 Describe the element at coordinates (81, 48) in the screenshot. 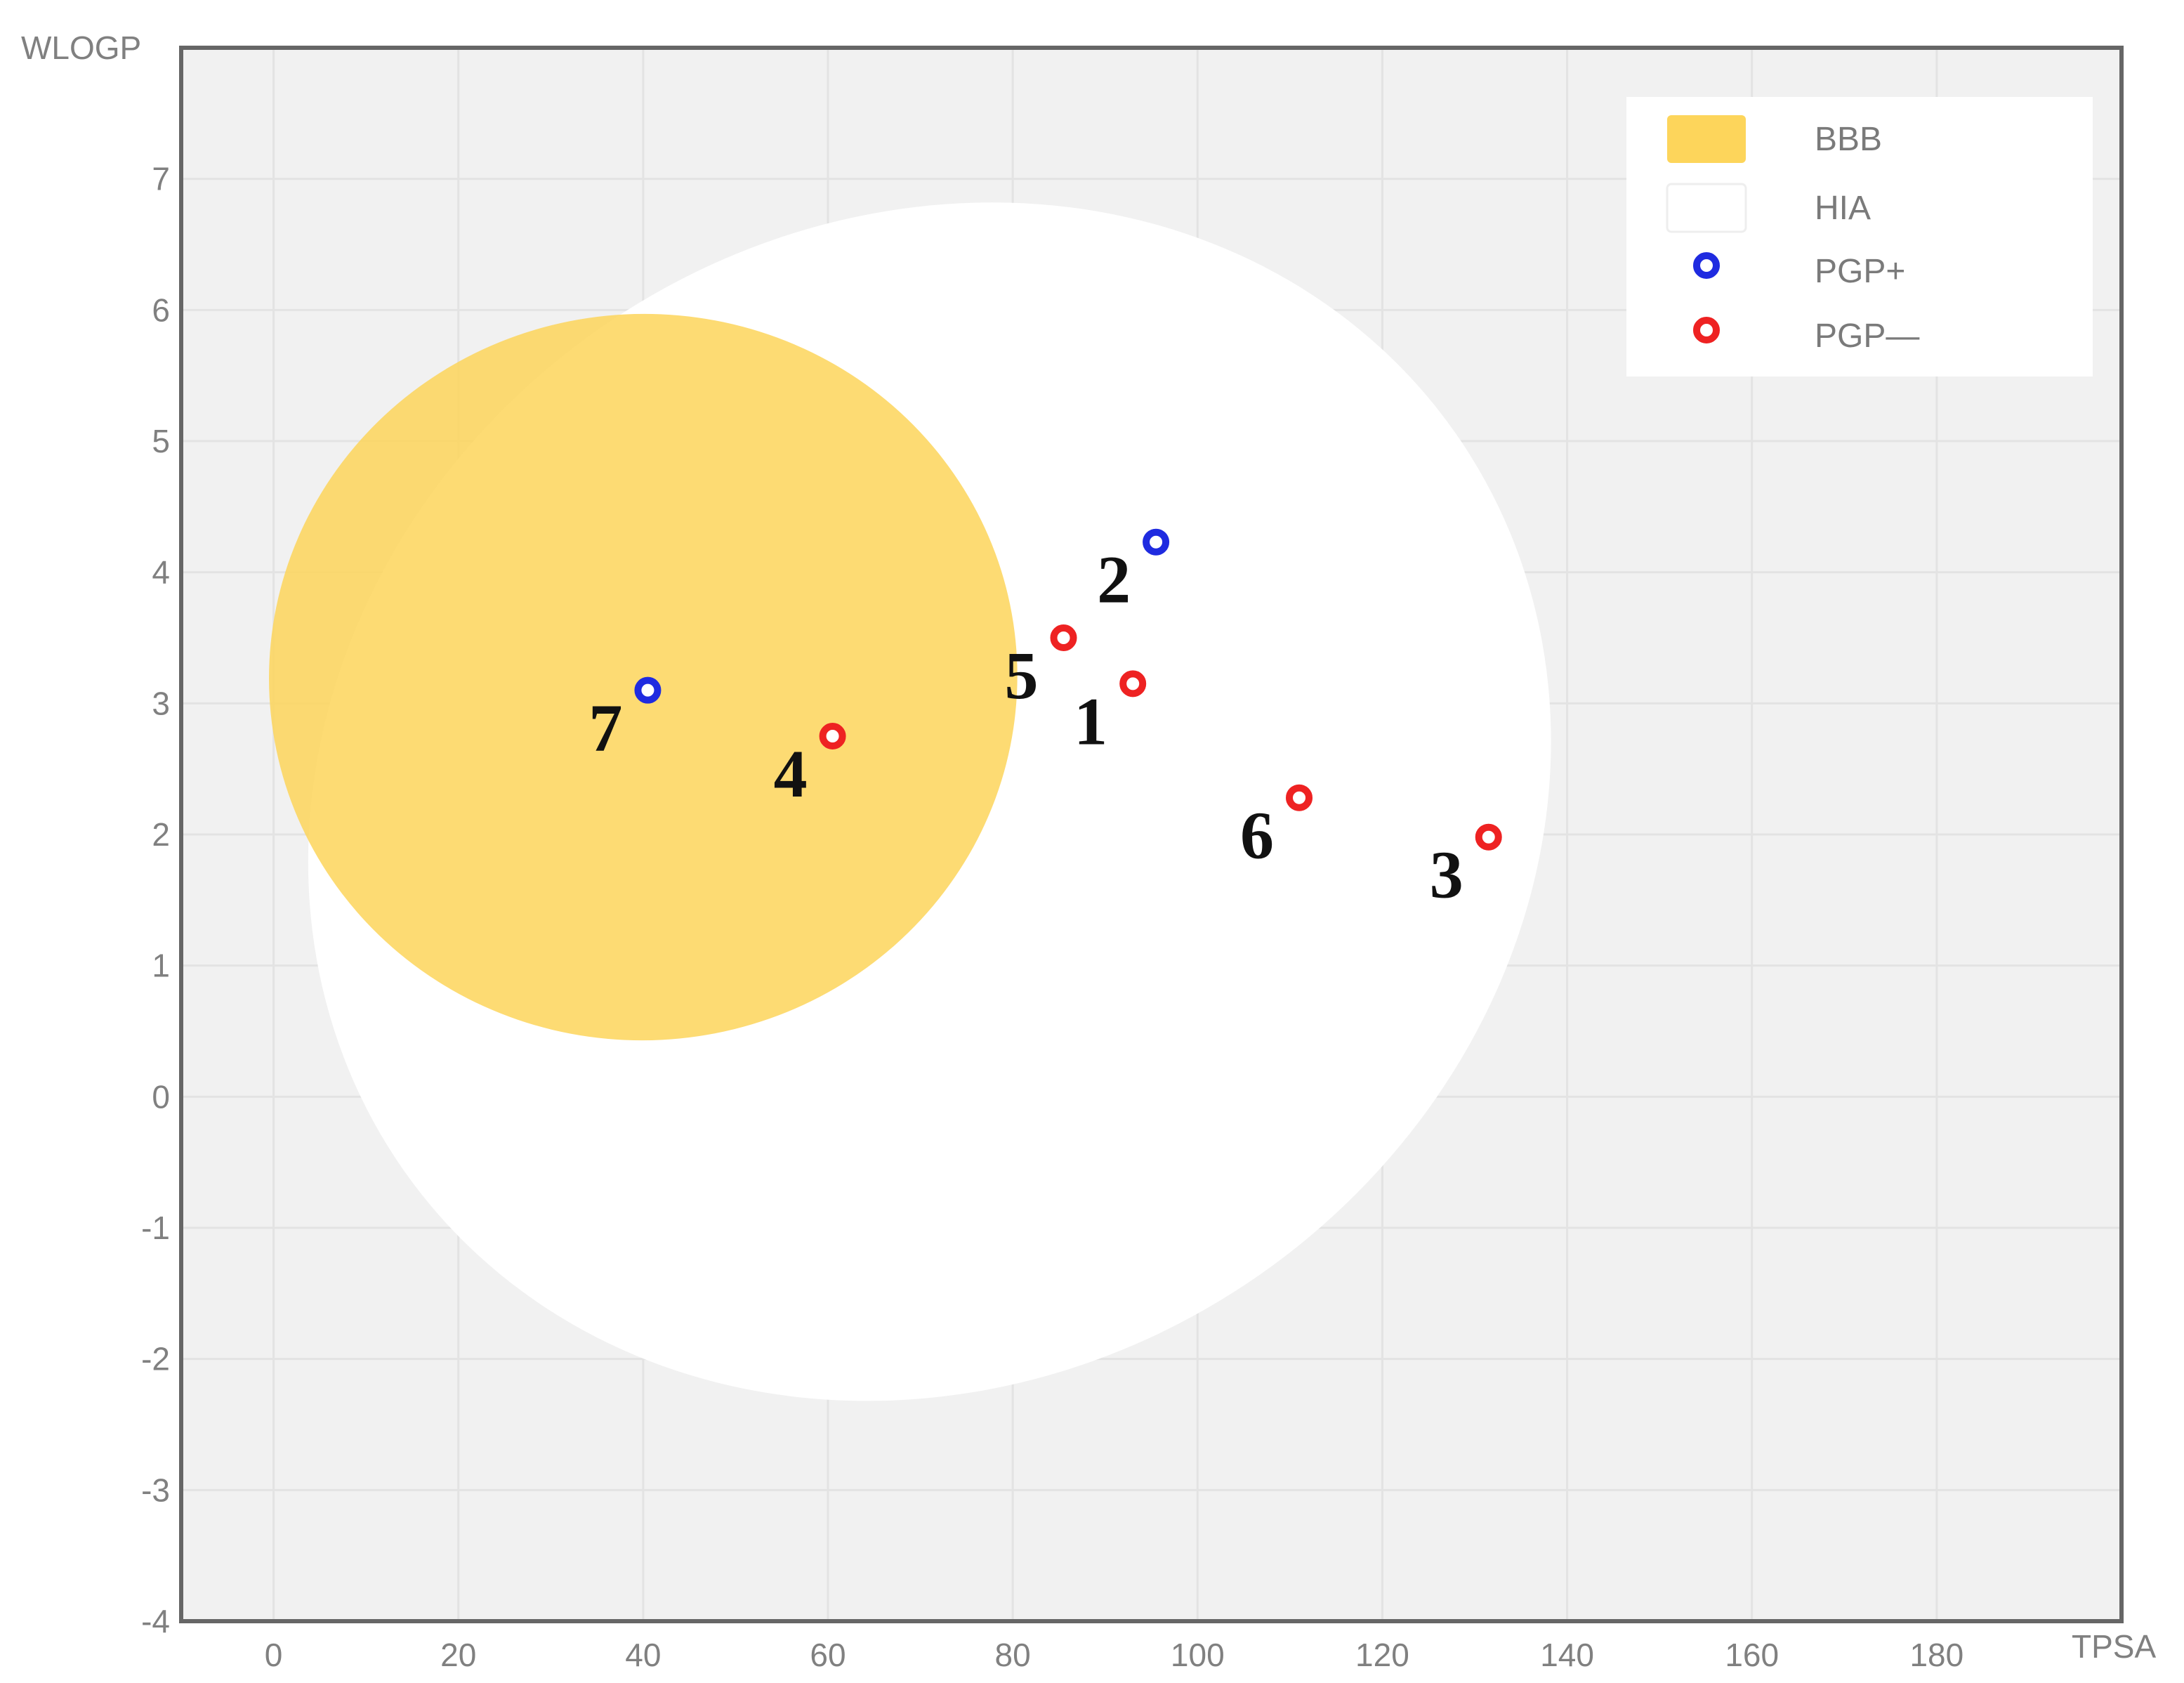

I see `y-axis-title: WLOGP` at that location.